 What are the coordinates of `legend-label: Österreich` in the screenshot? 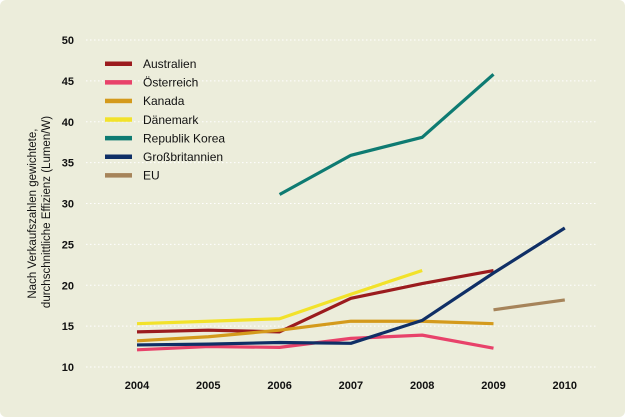 It's located at (170, 83).